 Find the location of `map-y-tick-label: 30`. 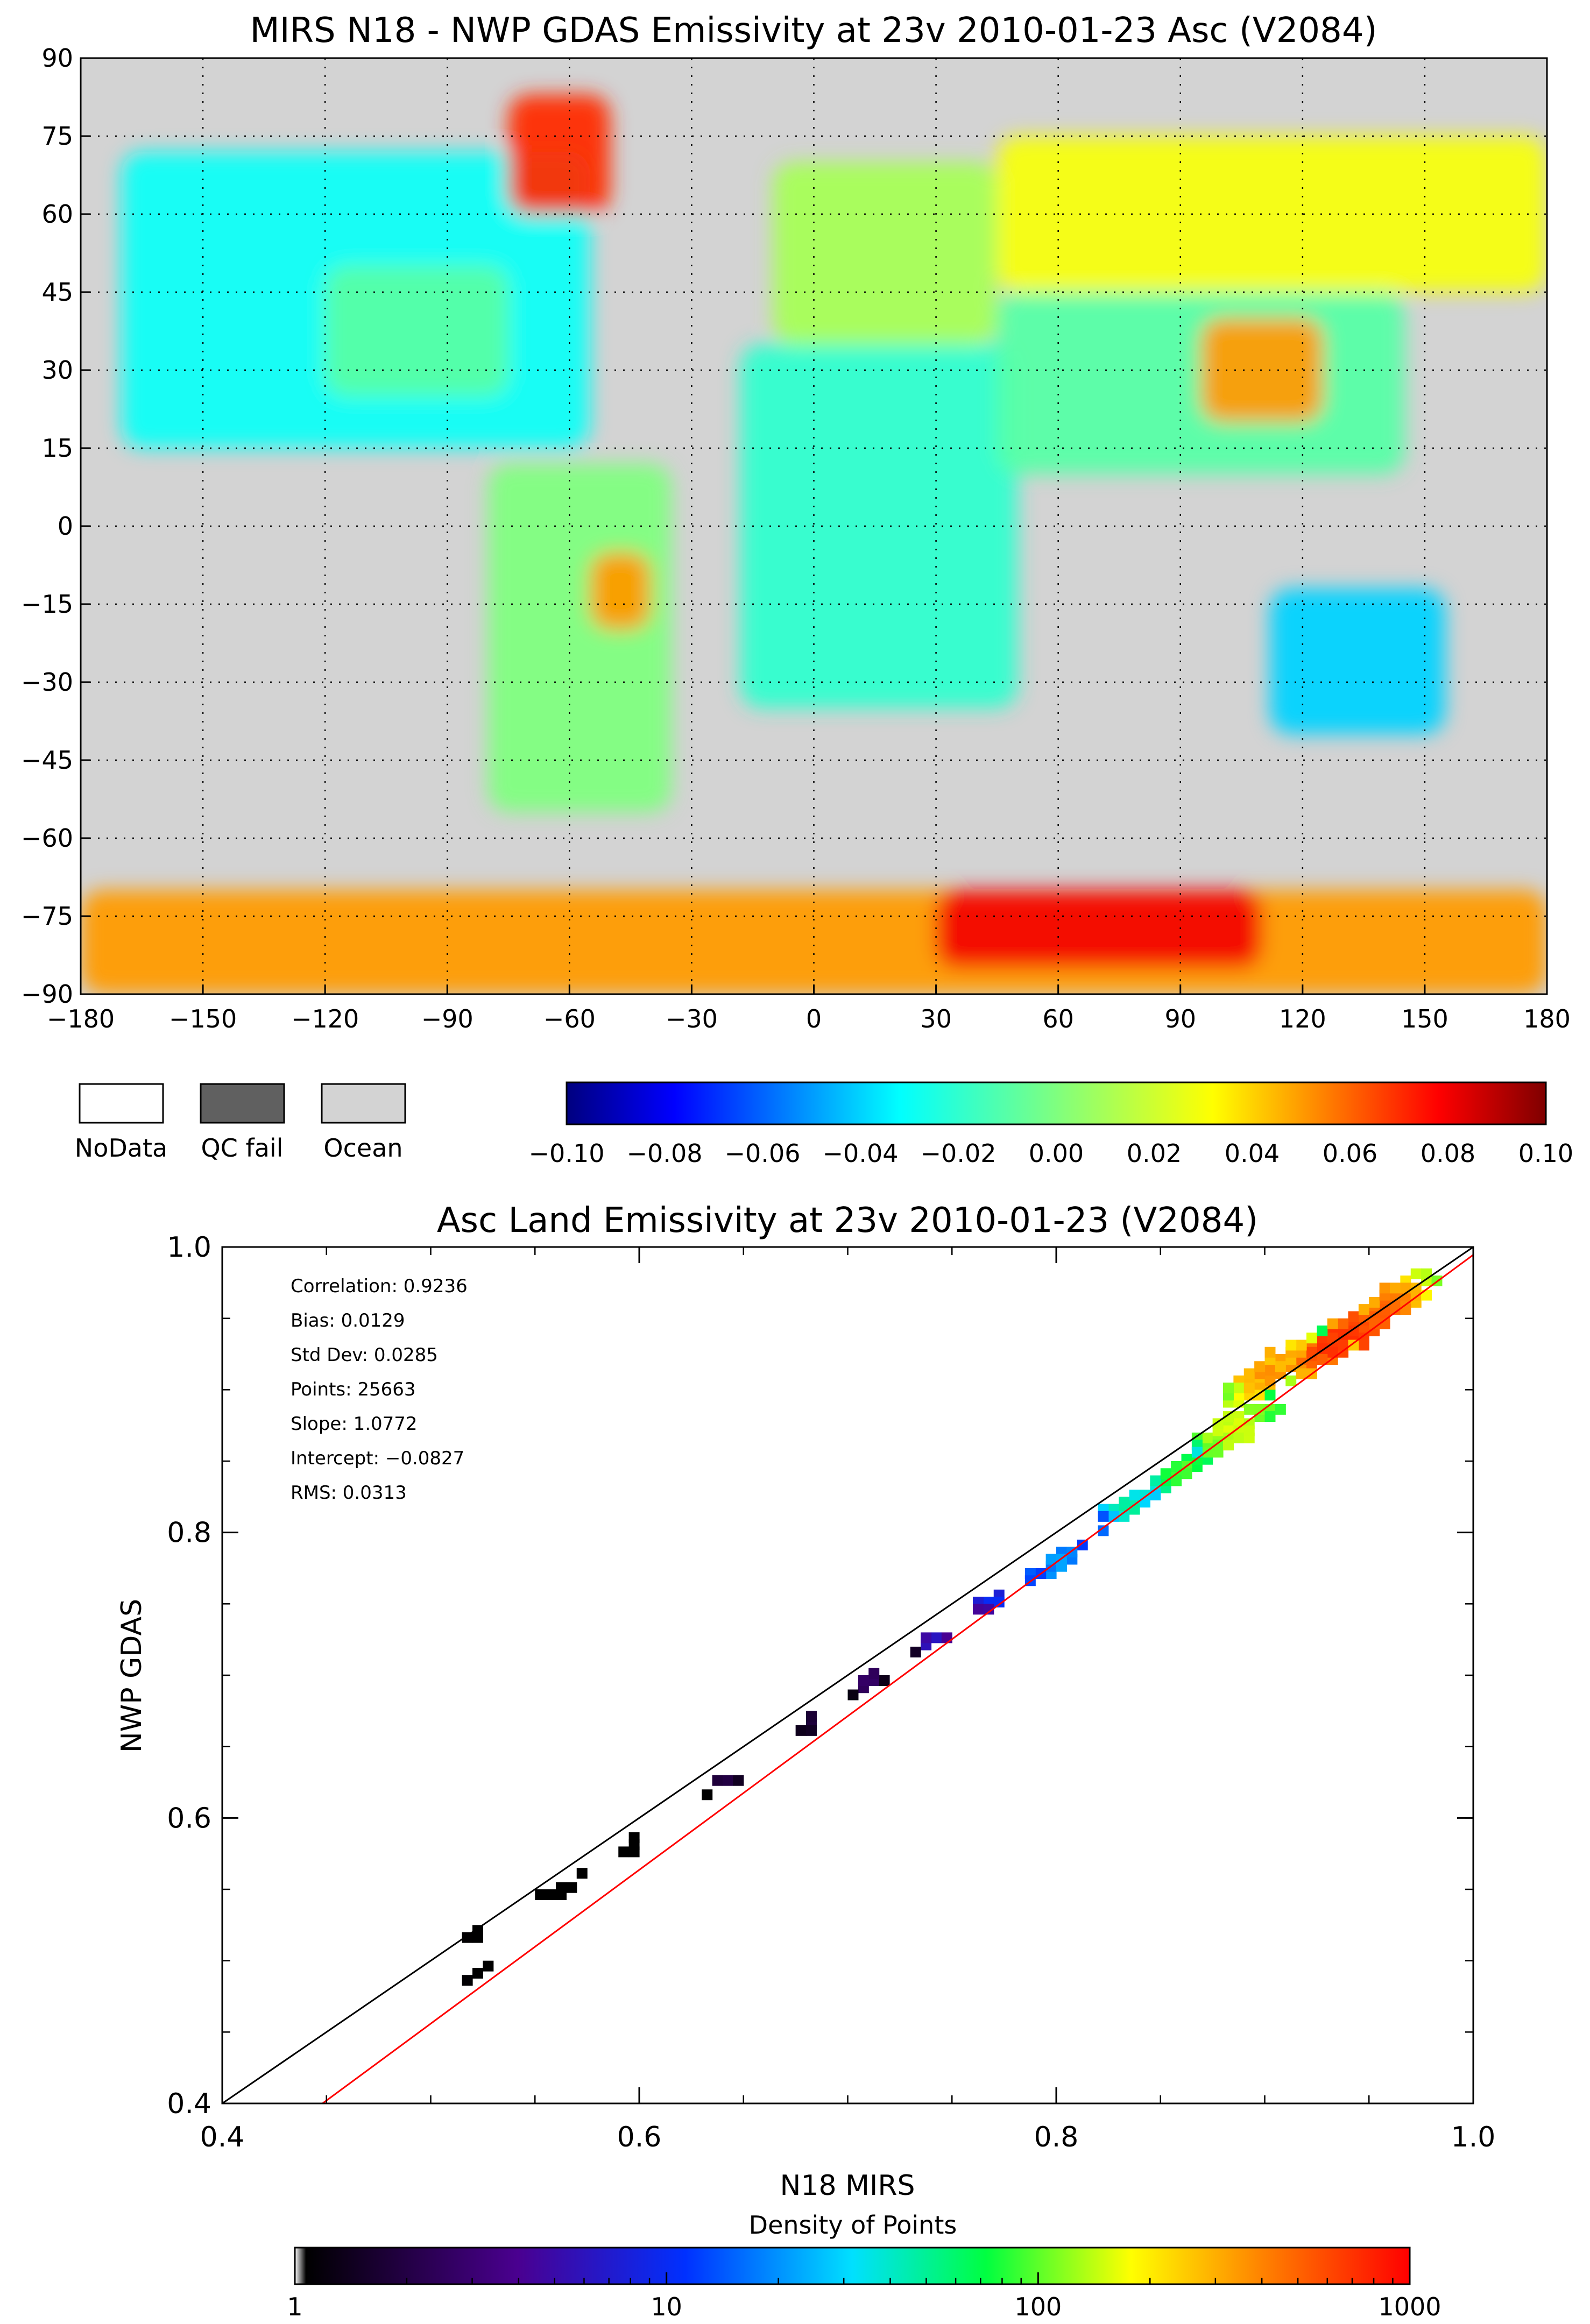

map-y-tick-label: 30 is located at coordinates (57, 370).